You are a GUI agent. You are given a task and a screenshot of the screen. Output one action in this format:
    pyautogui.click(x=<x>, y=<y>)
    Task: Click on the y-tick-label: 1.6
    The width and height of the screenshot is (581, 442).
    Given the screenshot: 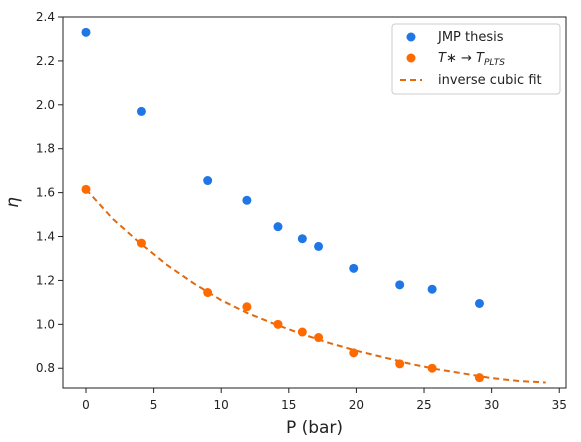 What is the action you would take?
    pyautogui.click(x=45, y=193)
    